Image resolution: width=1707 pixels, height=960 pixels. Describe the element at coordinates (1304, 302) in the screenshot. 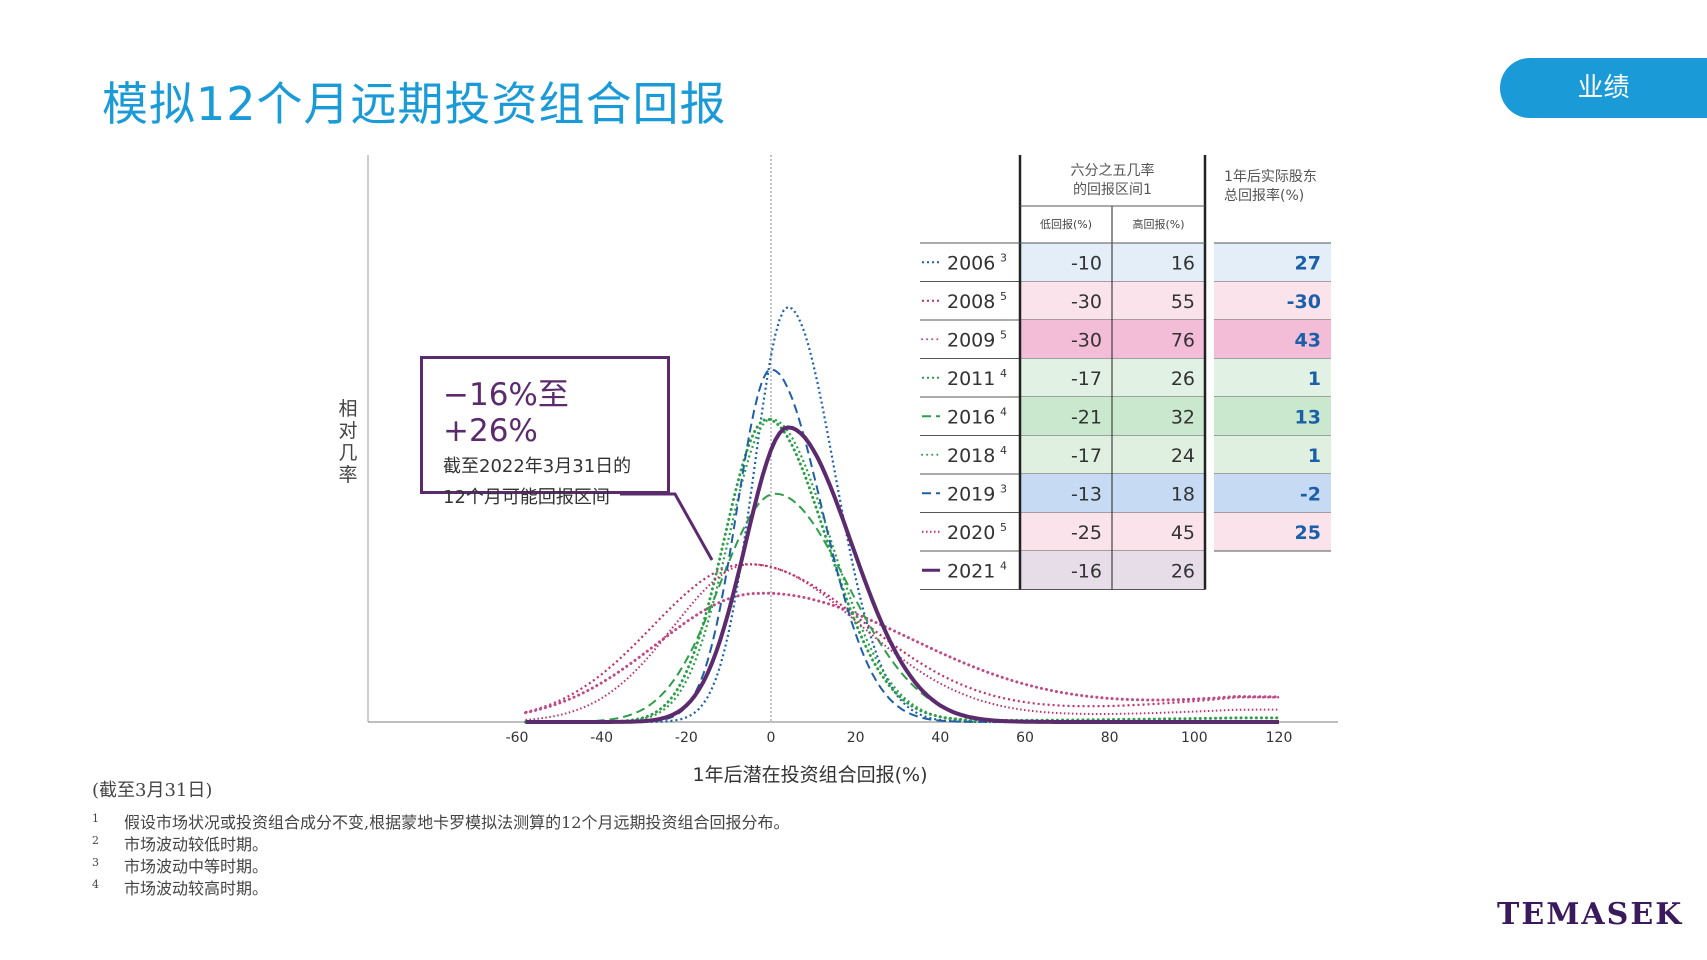

I see `actual-value: -30` at that location.